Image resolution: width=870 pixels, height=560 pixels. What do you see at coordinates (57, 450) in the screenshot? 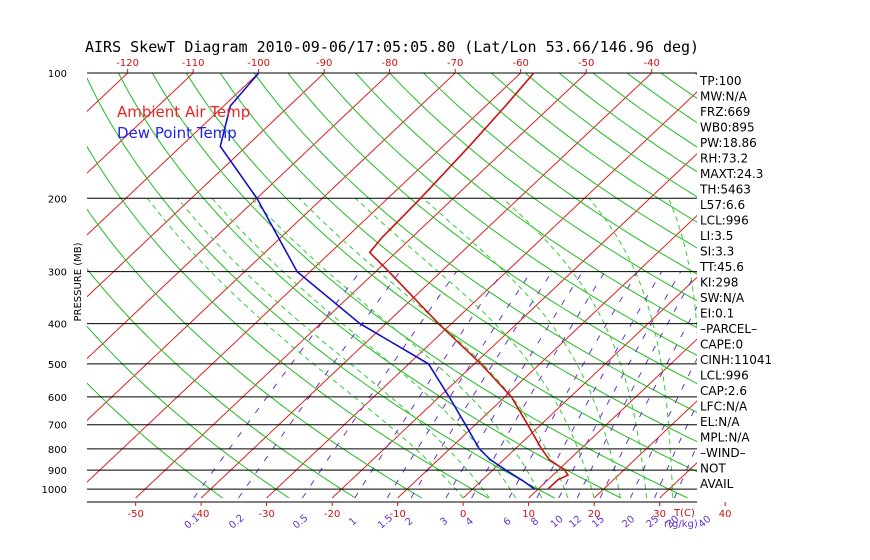
I see `pressure-tick-label: 800` at bounding box center [57, 450].